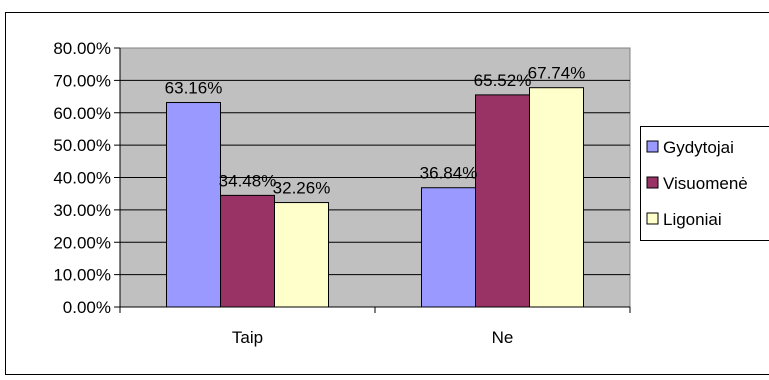  I want to click on data-label: 63.16%, so click(194, 88).